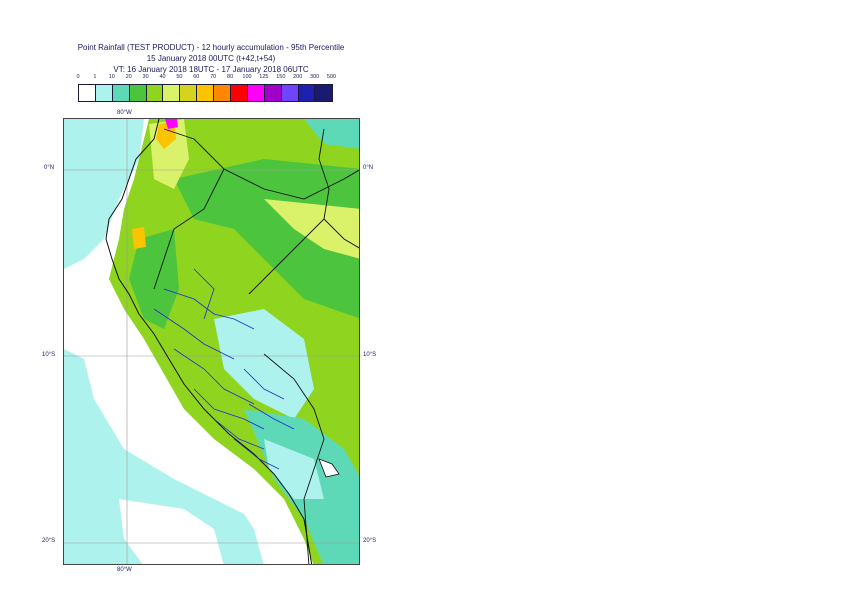 The width and height of the screenshot is (842, 596). I want to click on legend-threshold-label: 0, so click(78, 77).